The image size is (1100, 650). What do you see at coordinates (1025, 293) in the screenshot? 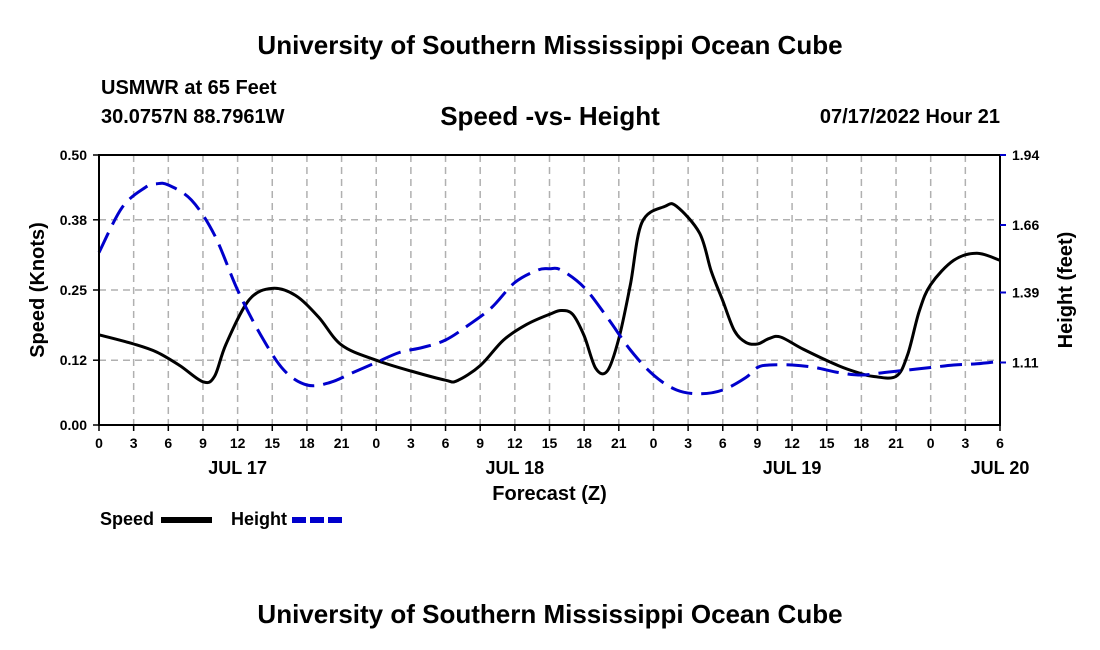
I see `y-tick-label-right: 1.39` at bounding box center [1025, 293].